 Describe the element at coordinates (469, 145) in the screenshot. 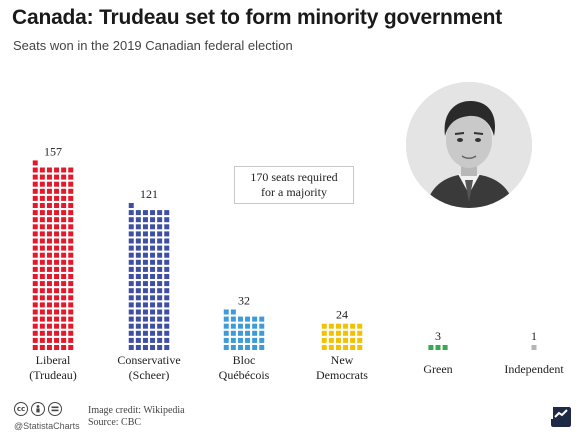

I see `portrait-photo` at that location.